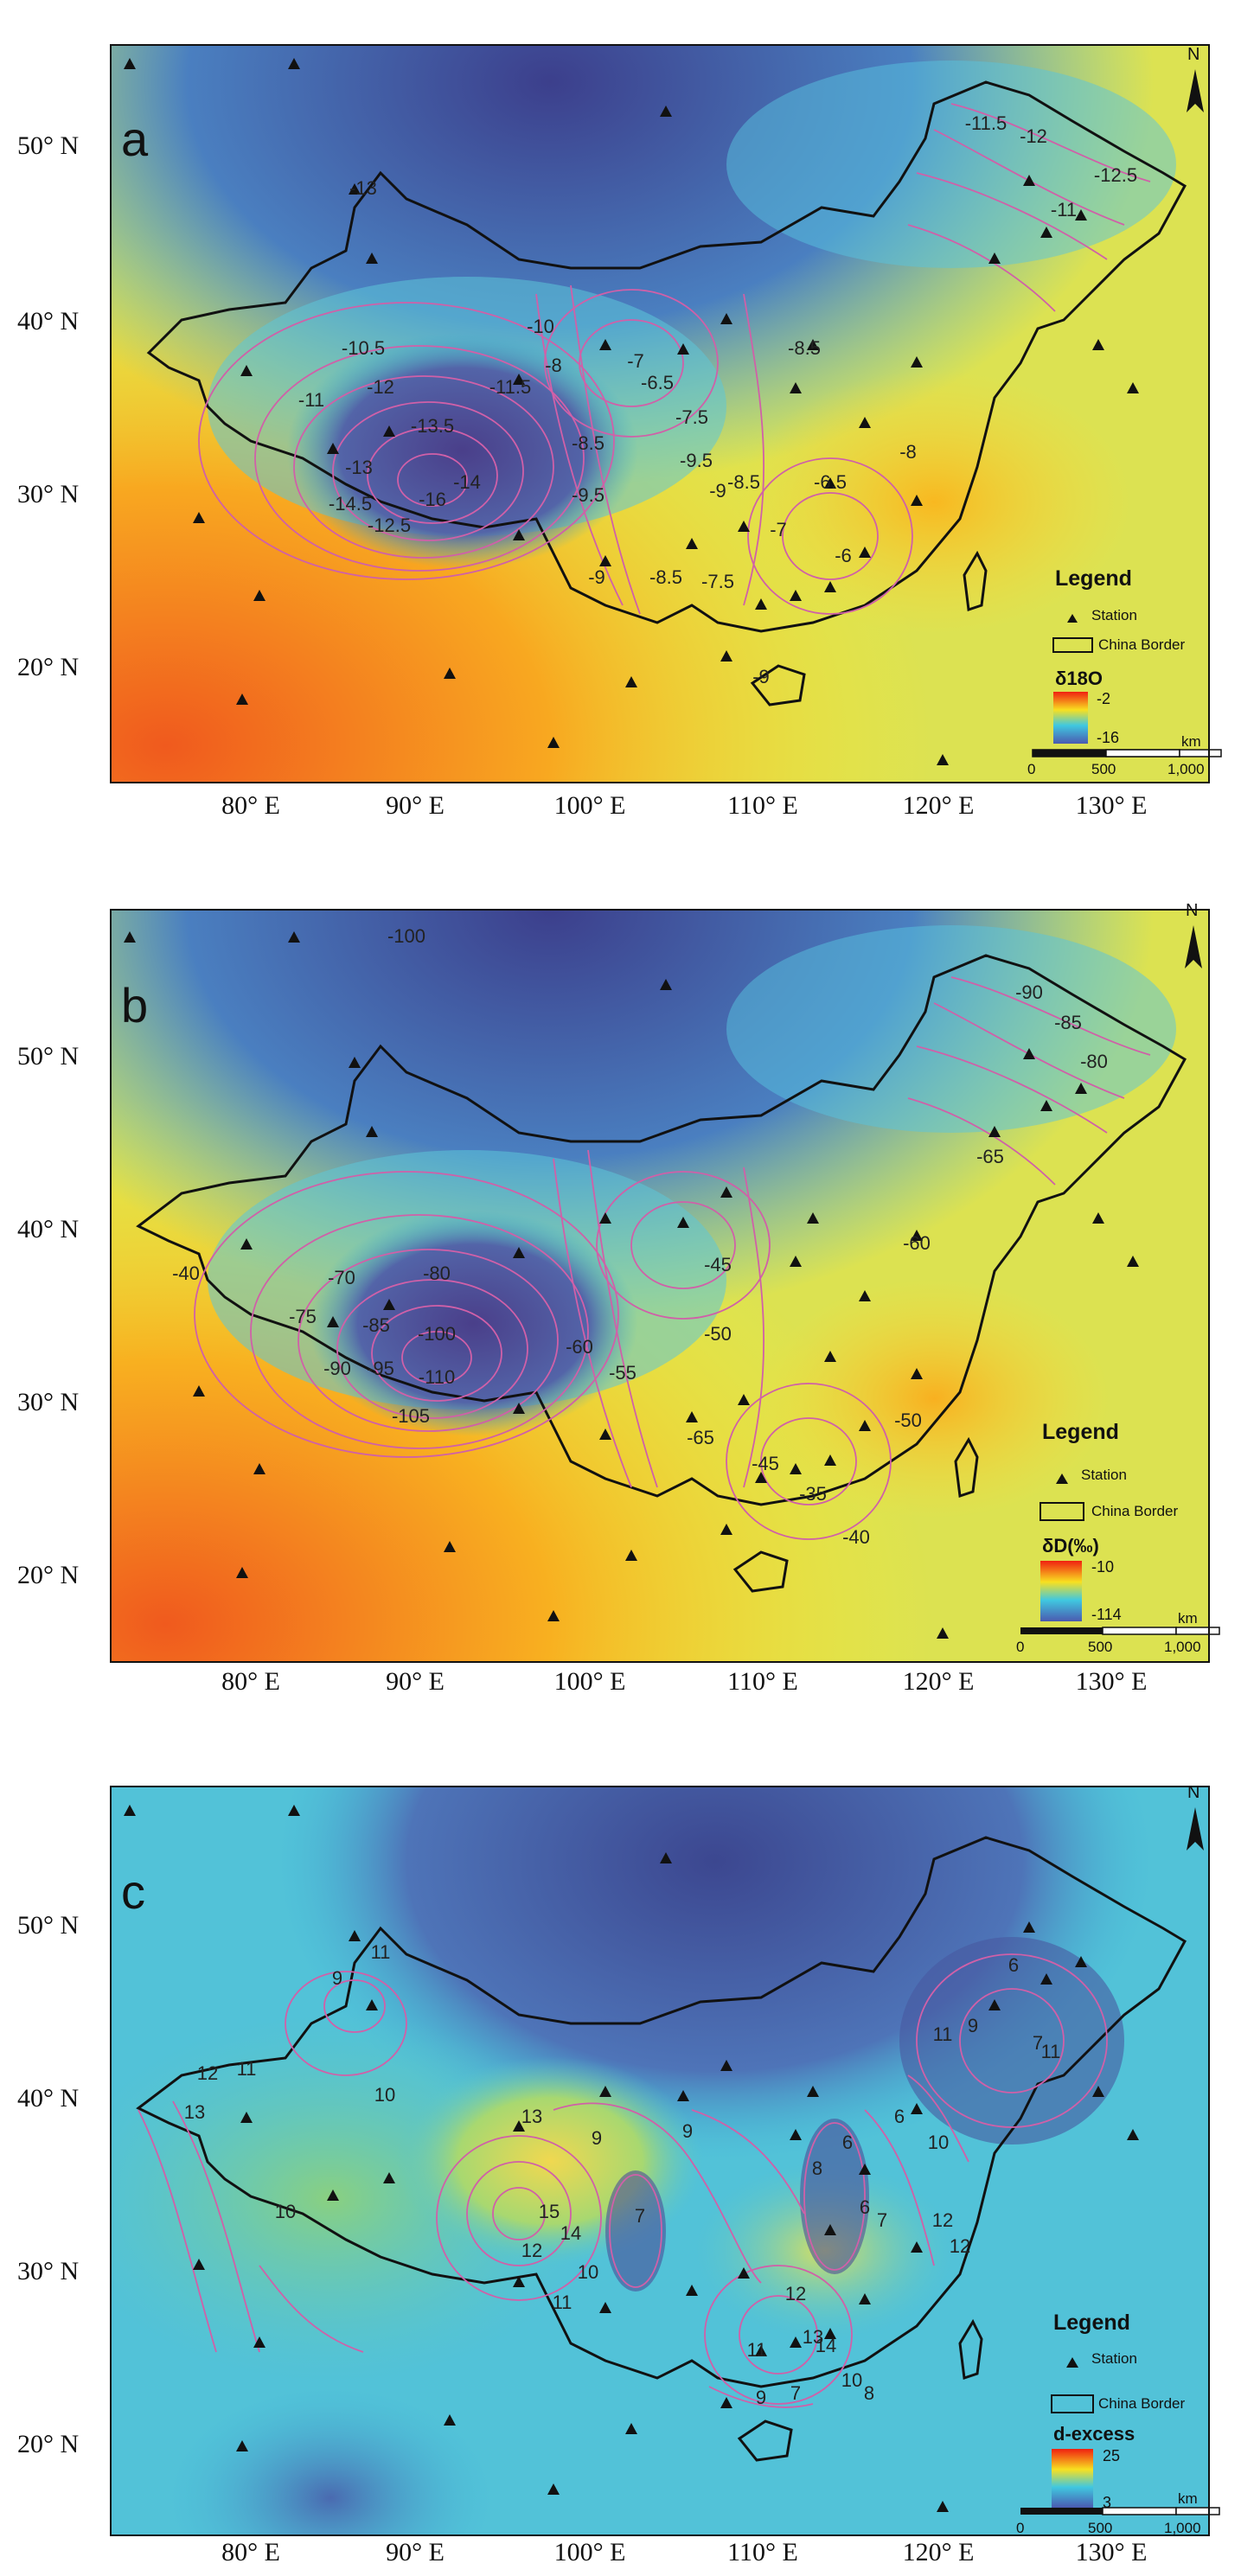 The image size is (1241, 2576). What do you see at coordinates (762, 2552) in the screenshot?
I see `x-tick: 110° E` at bounding box center [762, 2552].